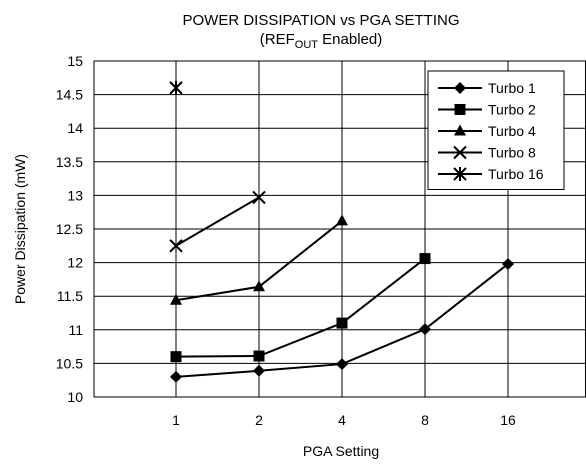 This screenshot has width=586, height=470. Describe the element at coordinates (75, 330) in the screenshot. I see `y-tick-label: 11` at that location.